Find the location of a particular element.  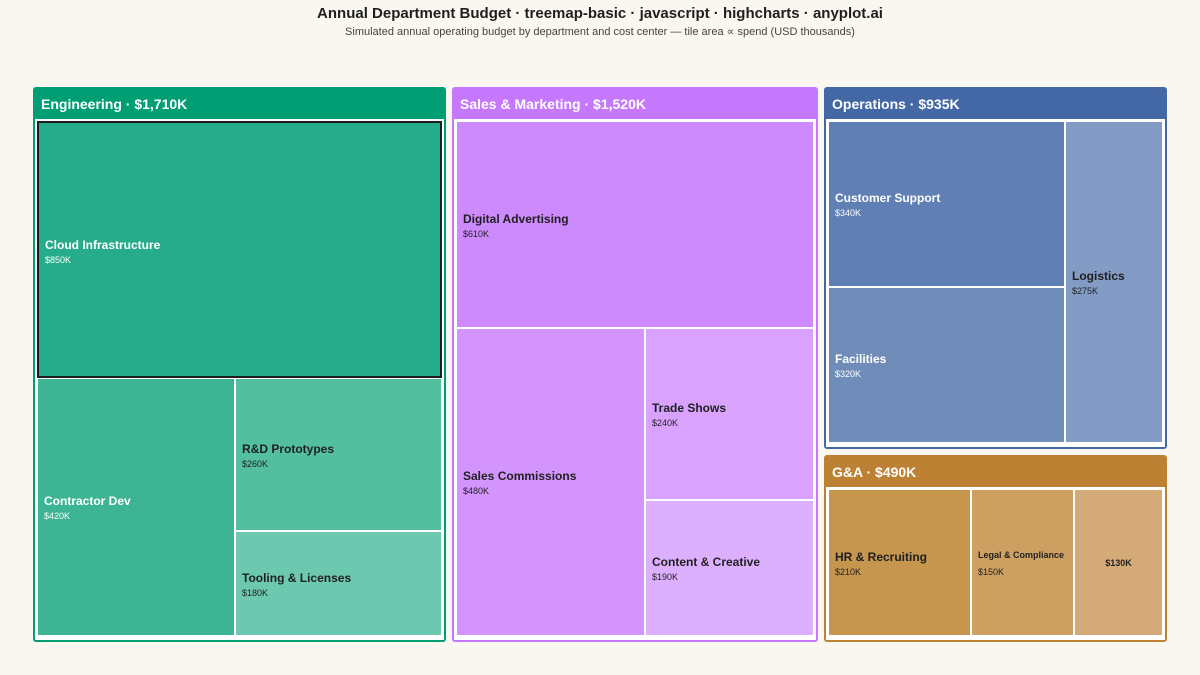

treemap-tile-sales-commissions: Sales Commissions $480K is located at coordinates (550, 482).